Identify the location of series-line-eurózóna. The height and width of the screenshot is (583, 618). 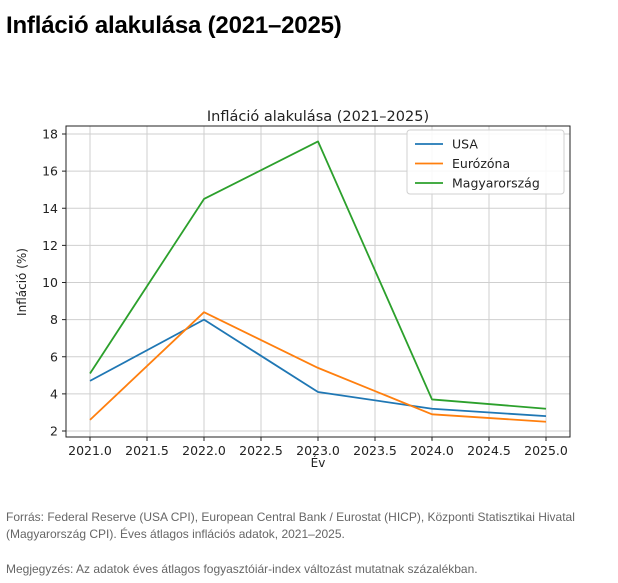
(318, 367).